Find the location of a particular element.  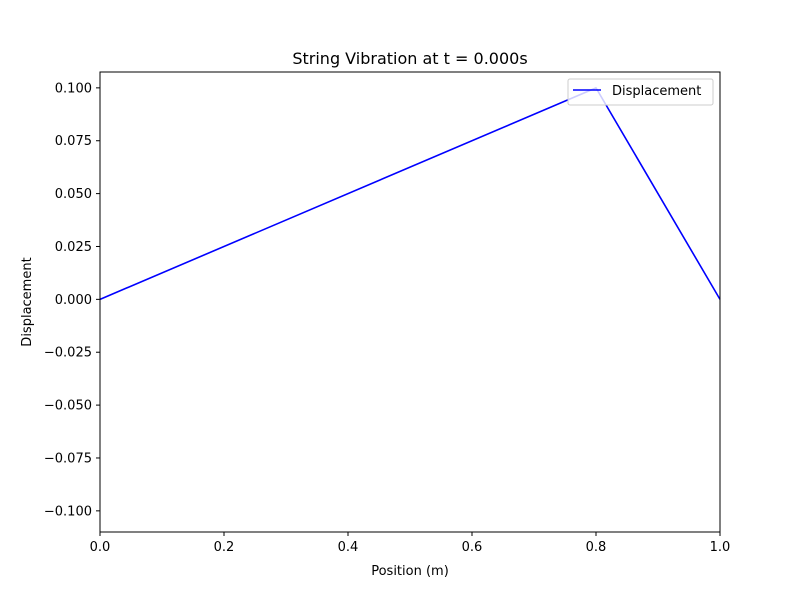

legend: Displacement is located at coordinates (640, 92).